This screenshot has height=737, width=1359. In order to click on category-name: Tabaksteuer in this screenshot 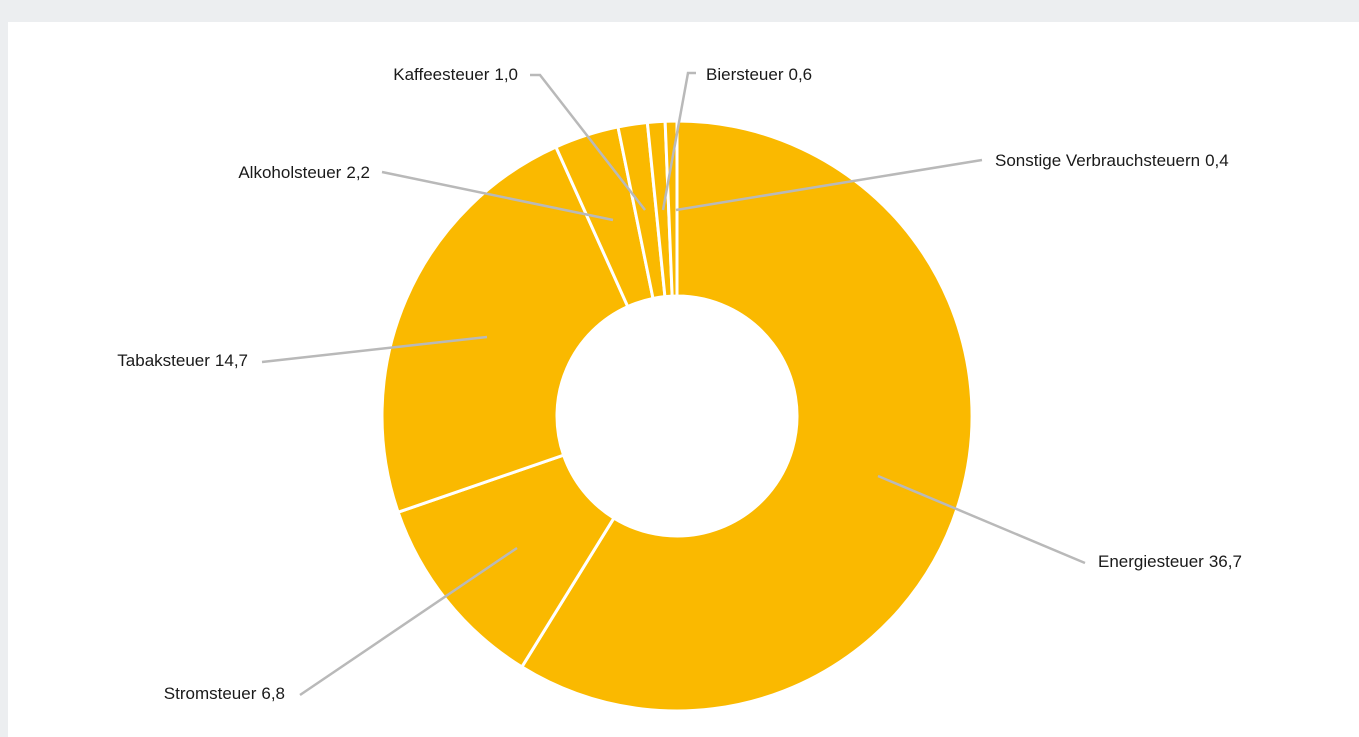, I will do `click(163, 360)`.